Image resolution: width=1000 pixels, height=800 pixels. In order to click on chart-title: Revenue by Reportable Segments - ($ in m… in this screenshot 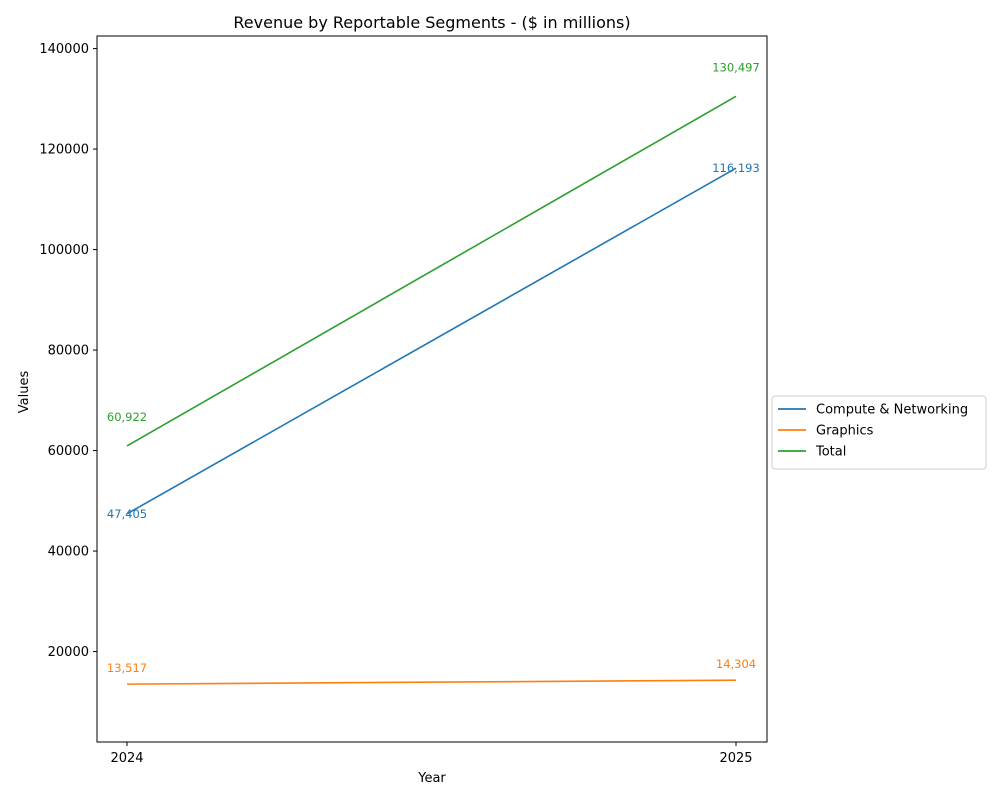, I will do `click(431, 22)`.